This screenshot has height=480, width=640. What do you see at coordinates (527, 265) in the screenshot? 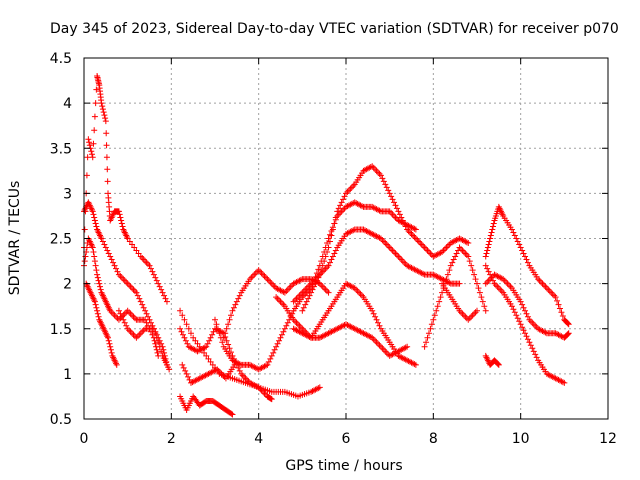
I see `series-arc-r` at bounding box center [527, 265].